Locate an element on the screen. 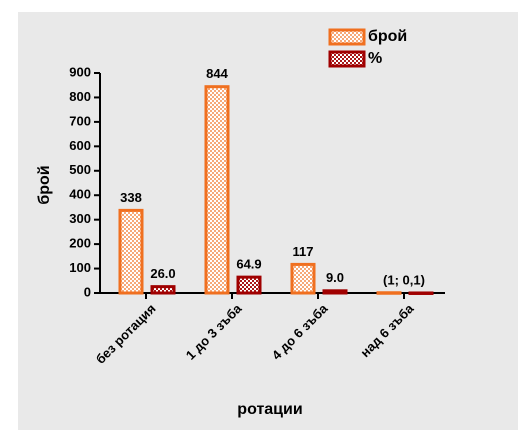 The width and height of the screenshot is (529, 436). data-label: 64.9 is located at coordinates (248, 264).